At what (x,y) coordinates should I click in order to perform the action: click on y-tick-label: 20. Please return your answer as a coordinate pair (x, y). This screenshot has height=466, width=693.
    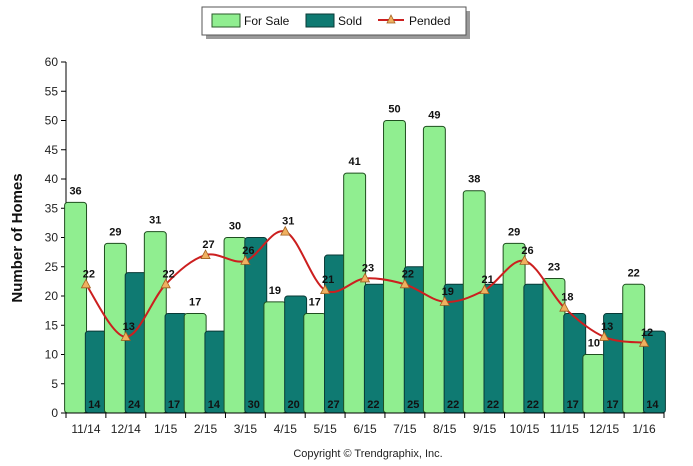
    Looking at the image, I should click on (52, 296).